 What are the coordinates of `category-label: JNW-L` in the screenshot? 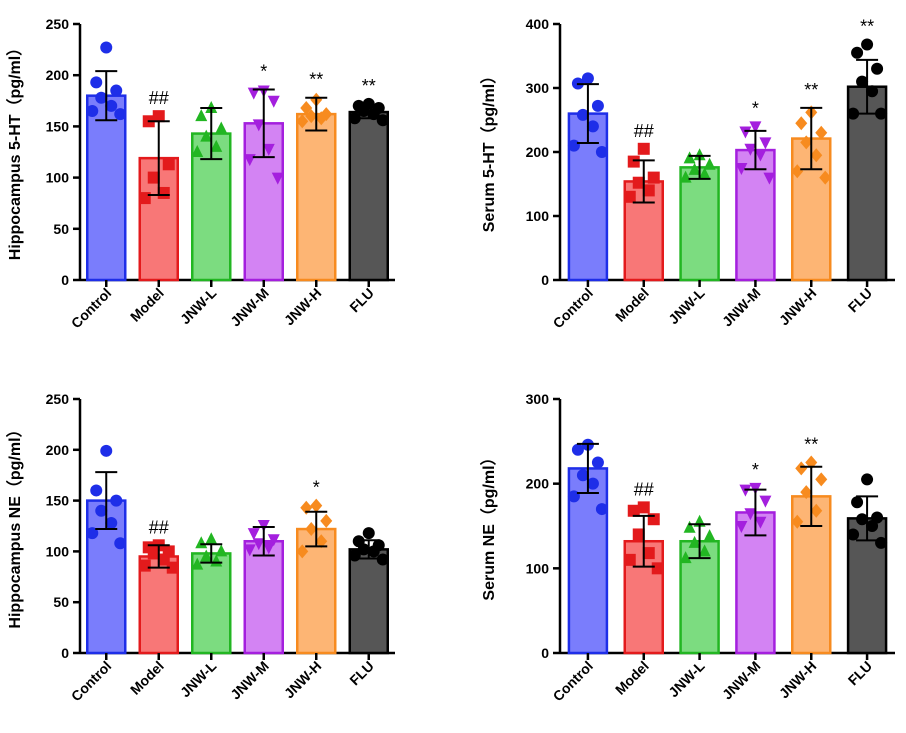 It's located at (198, 678).